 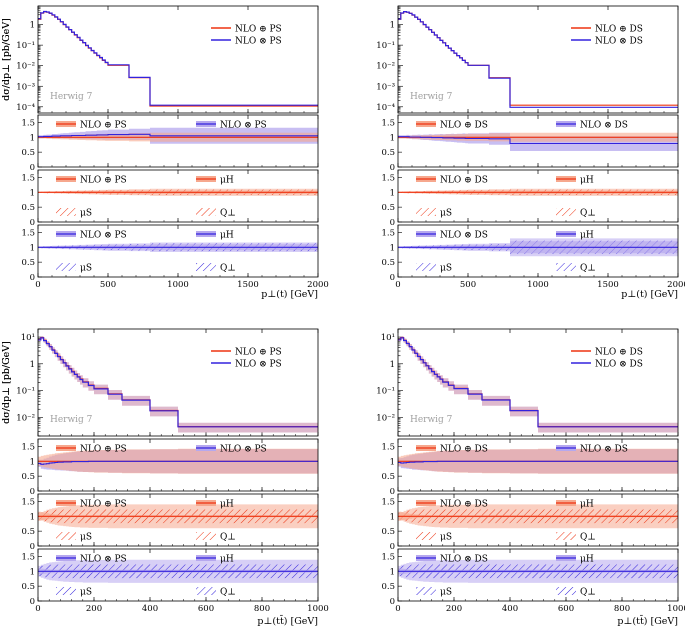 What do you see at coordinates (464, 236) in the screenshot?
I see `ratio_panel_3-legend-nominal-label: NLO ⊗ DS` at bounding box center [464, 236].